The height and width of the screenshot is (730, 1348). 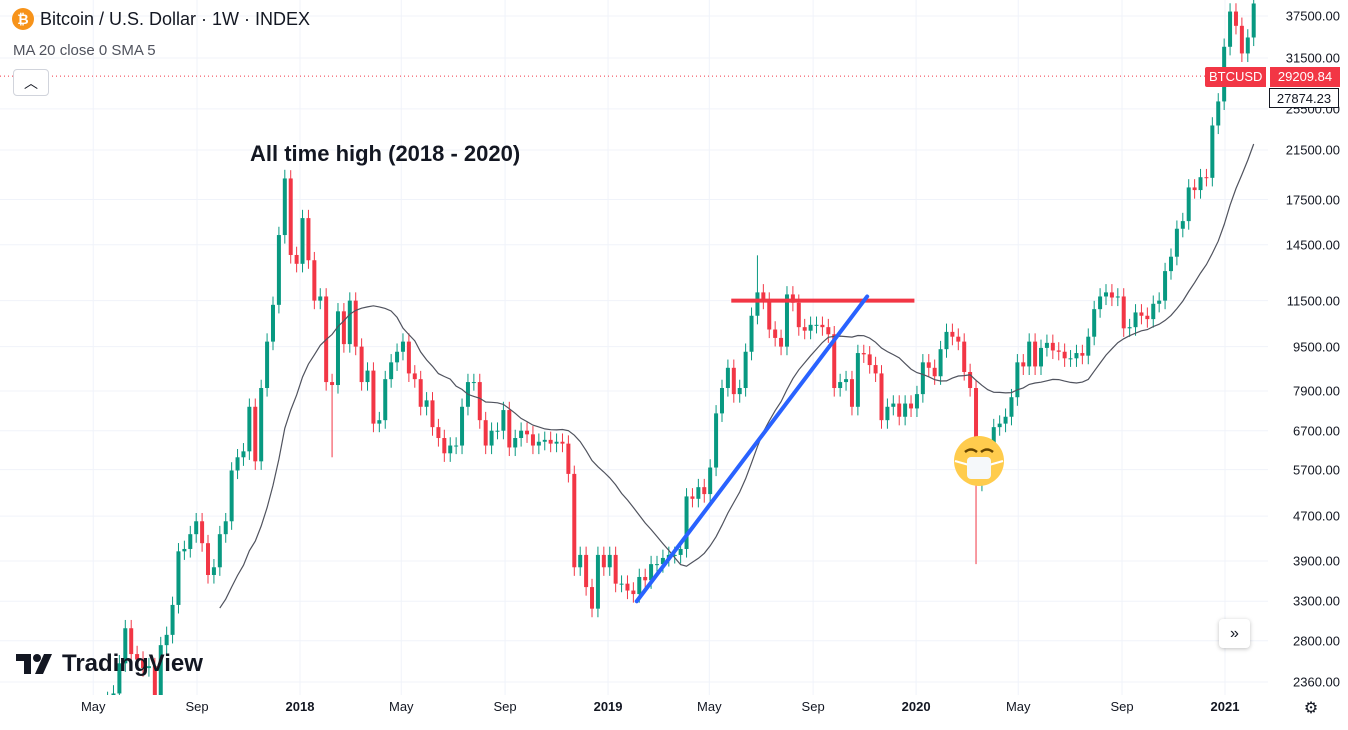 I want to click on double-chevron-right-icon: », so click(x=1234, y=633).